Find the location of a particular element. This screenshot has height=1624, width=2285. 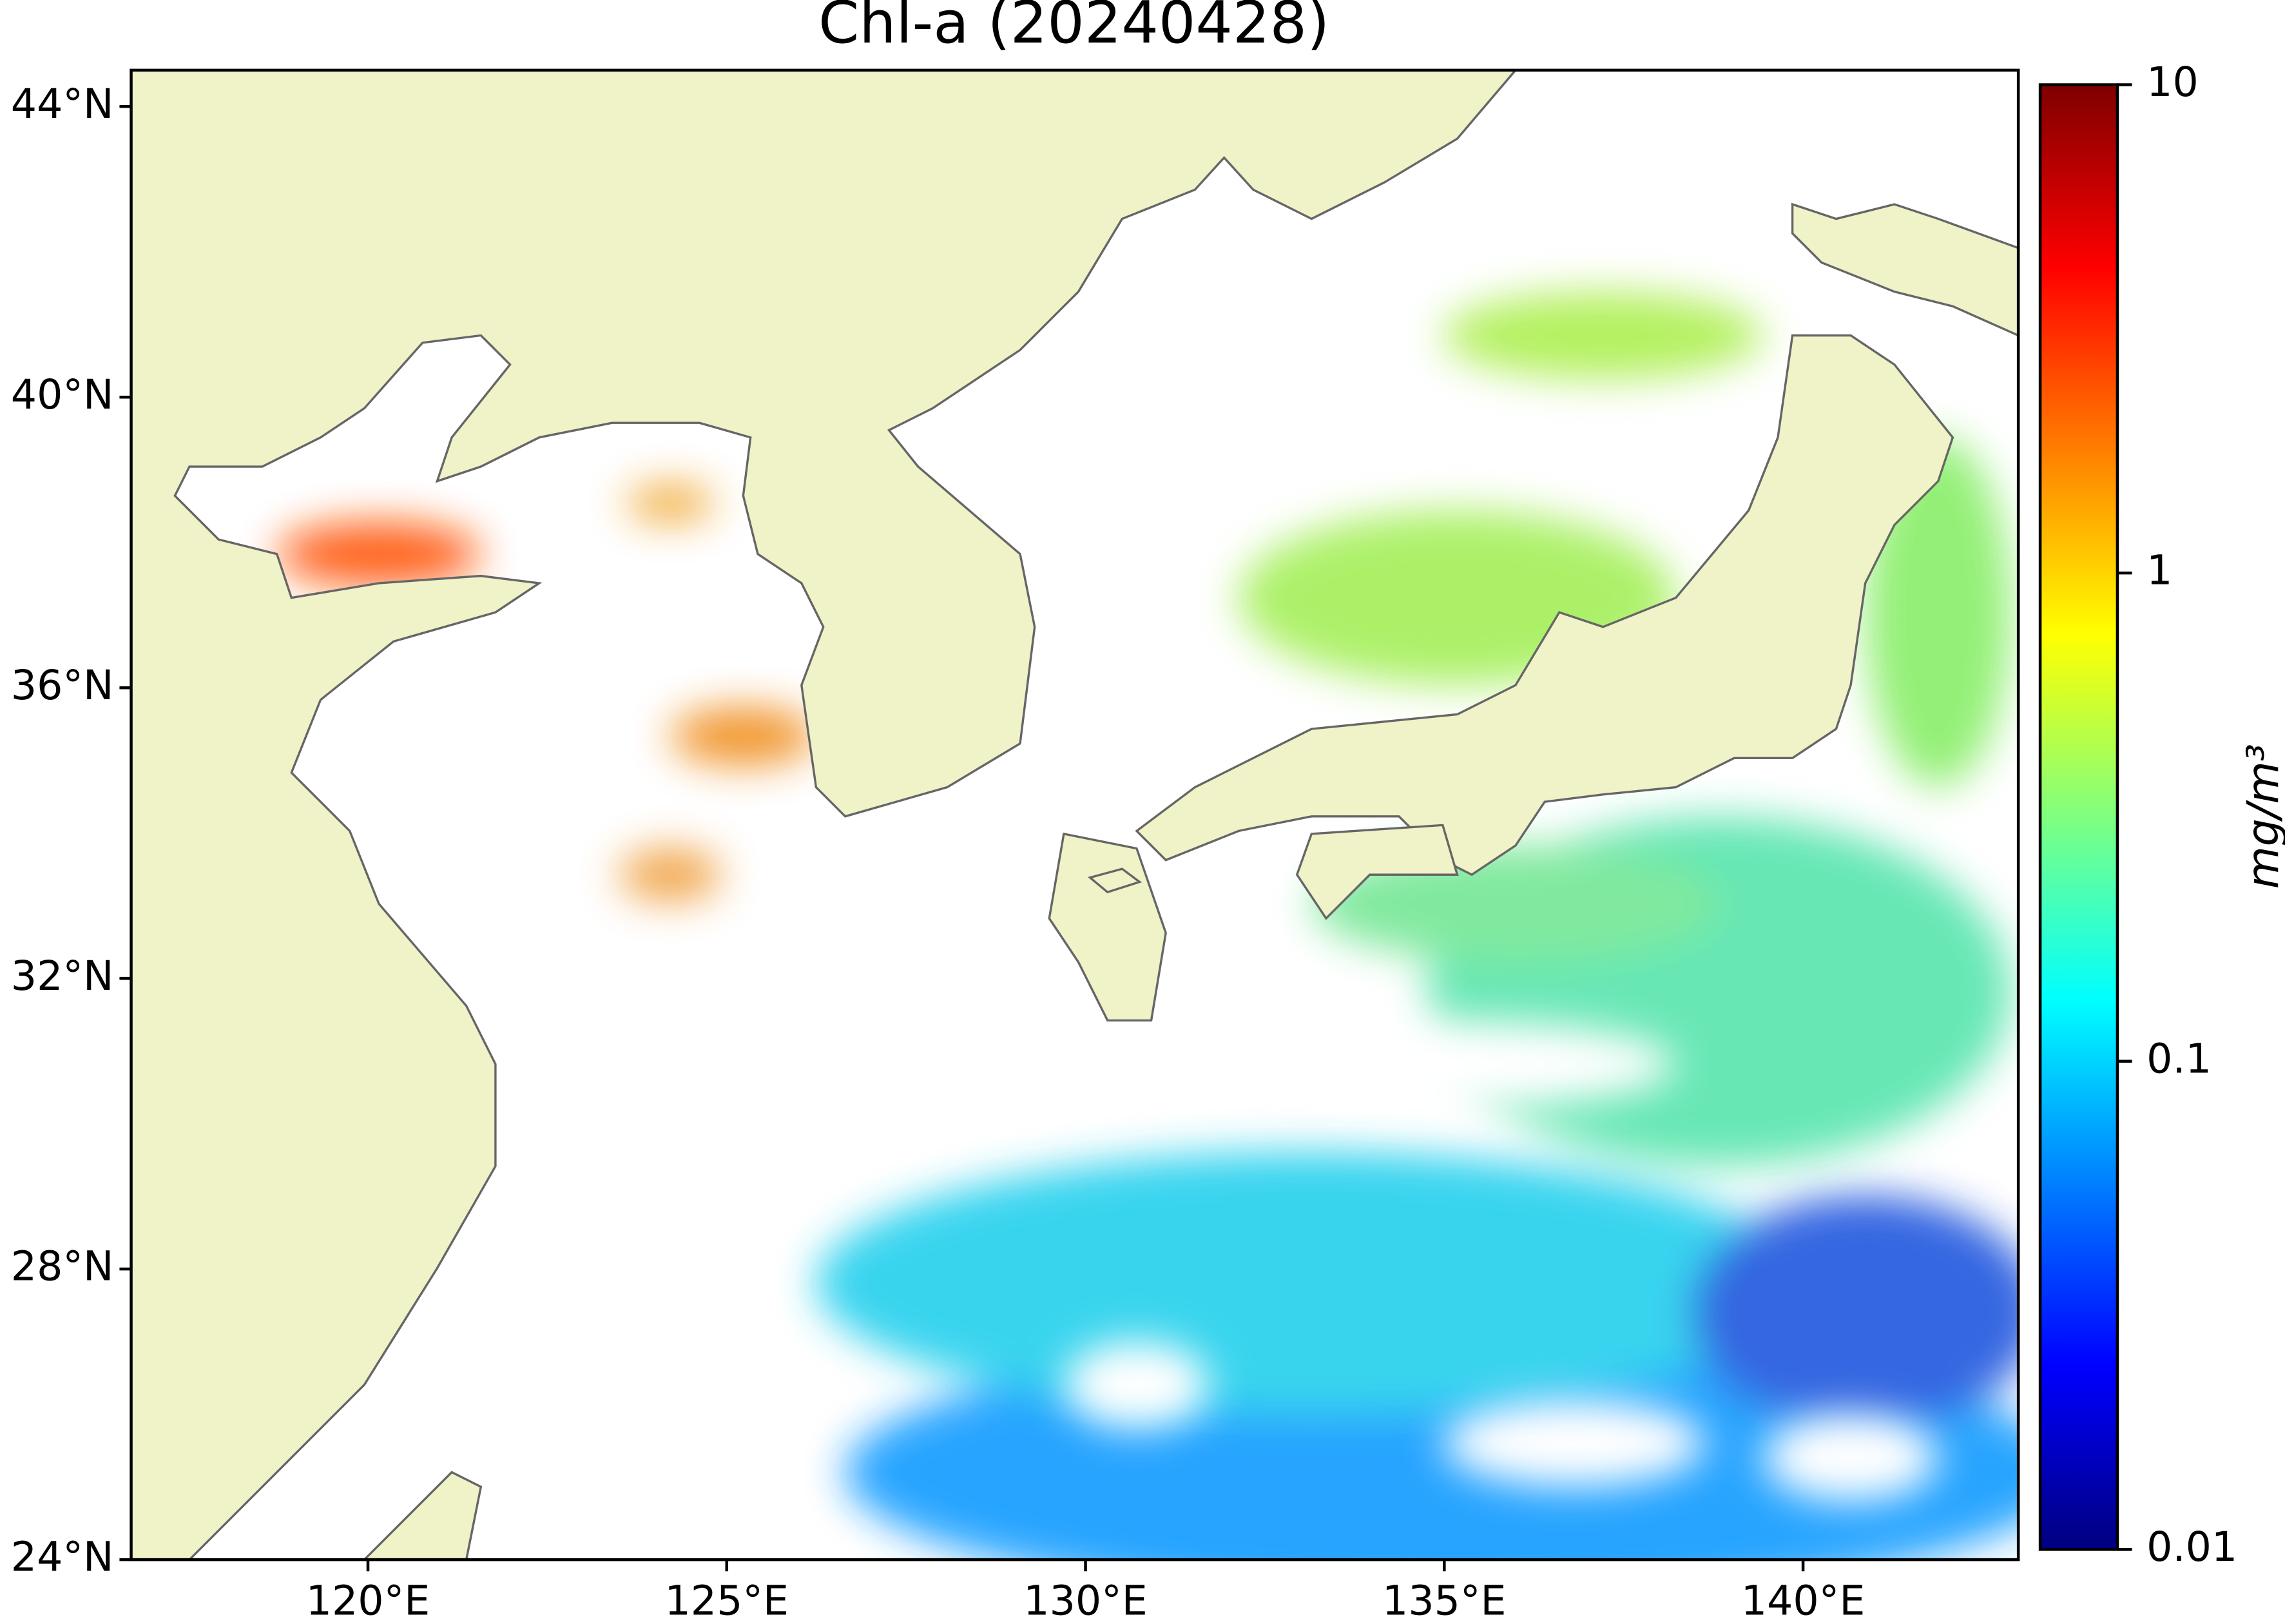

y-tick-label: 24°N is located at coordinates (62, 1557).